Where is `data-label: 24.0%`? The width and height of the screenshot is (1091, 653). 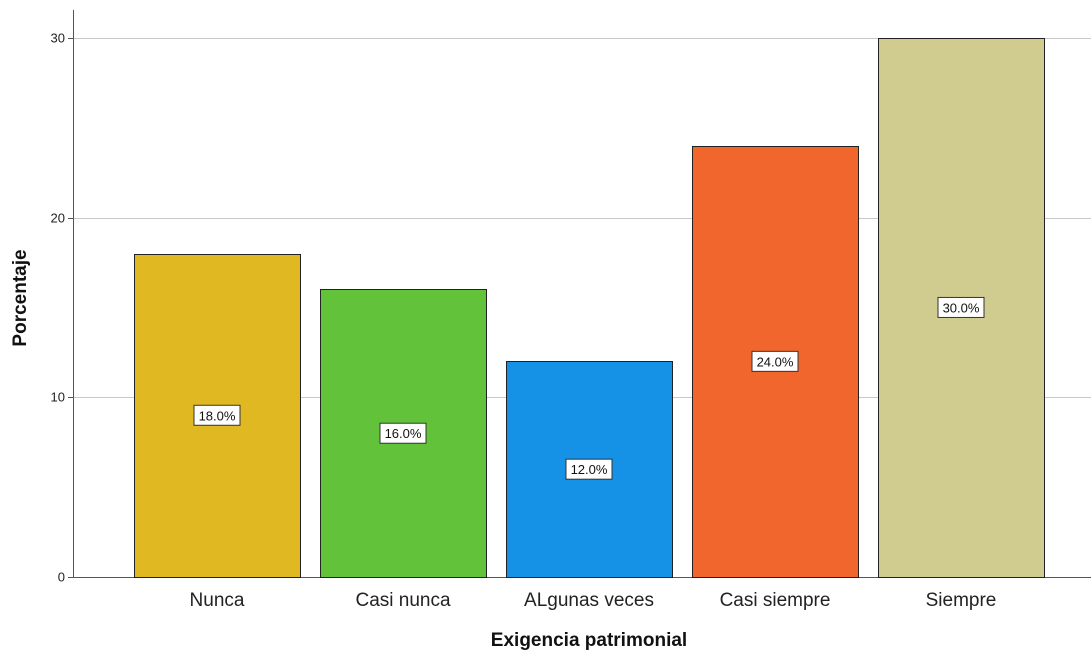 data-label: 24.0% is located at coordinates (775, 361).